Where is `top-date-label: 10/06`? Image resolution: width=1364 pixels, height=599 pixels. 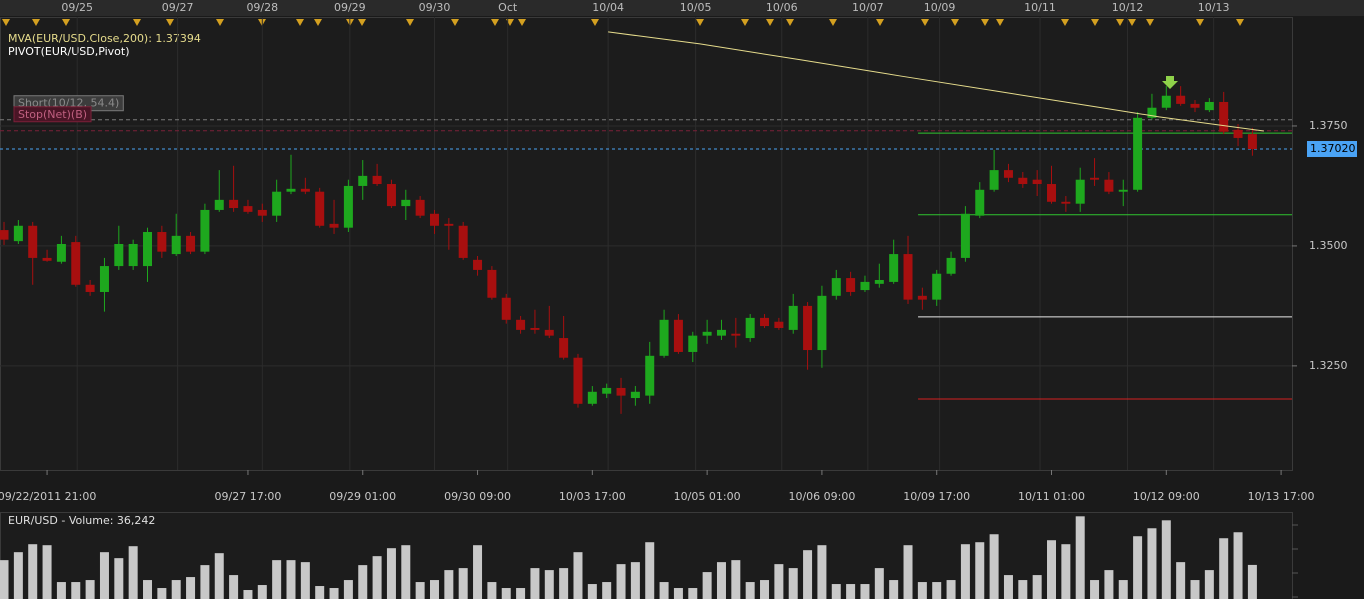 top-date-label: 10/06 is located at coordinates (782, 7).